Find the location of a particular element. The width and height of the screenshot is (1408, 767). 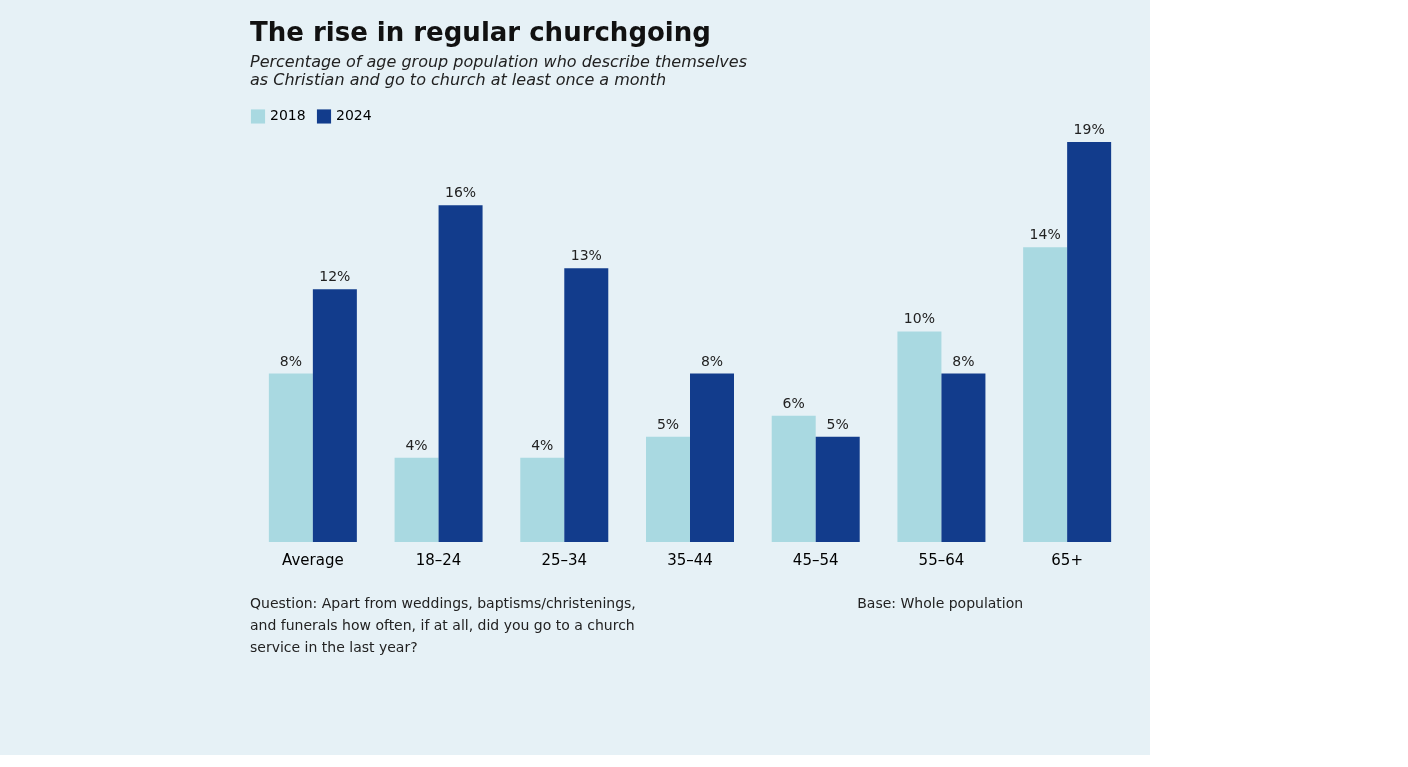

data-label: 6% is located at coordinates (793, 402).